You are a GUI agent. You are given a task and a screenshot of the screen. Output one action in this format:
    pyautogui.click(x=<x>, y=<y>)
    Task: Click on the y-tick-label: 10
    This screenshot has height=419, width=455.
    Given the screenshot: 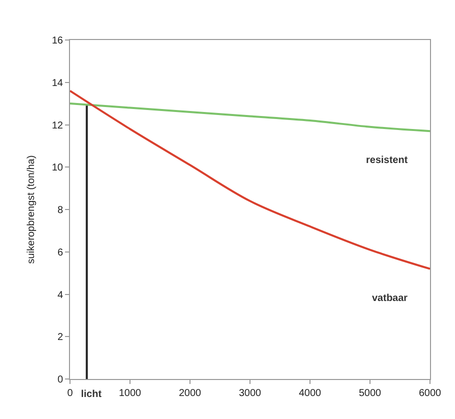 What is the action you would take?
    pyautogui.click(x=58, y=168)
    